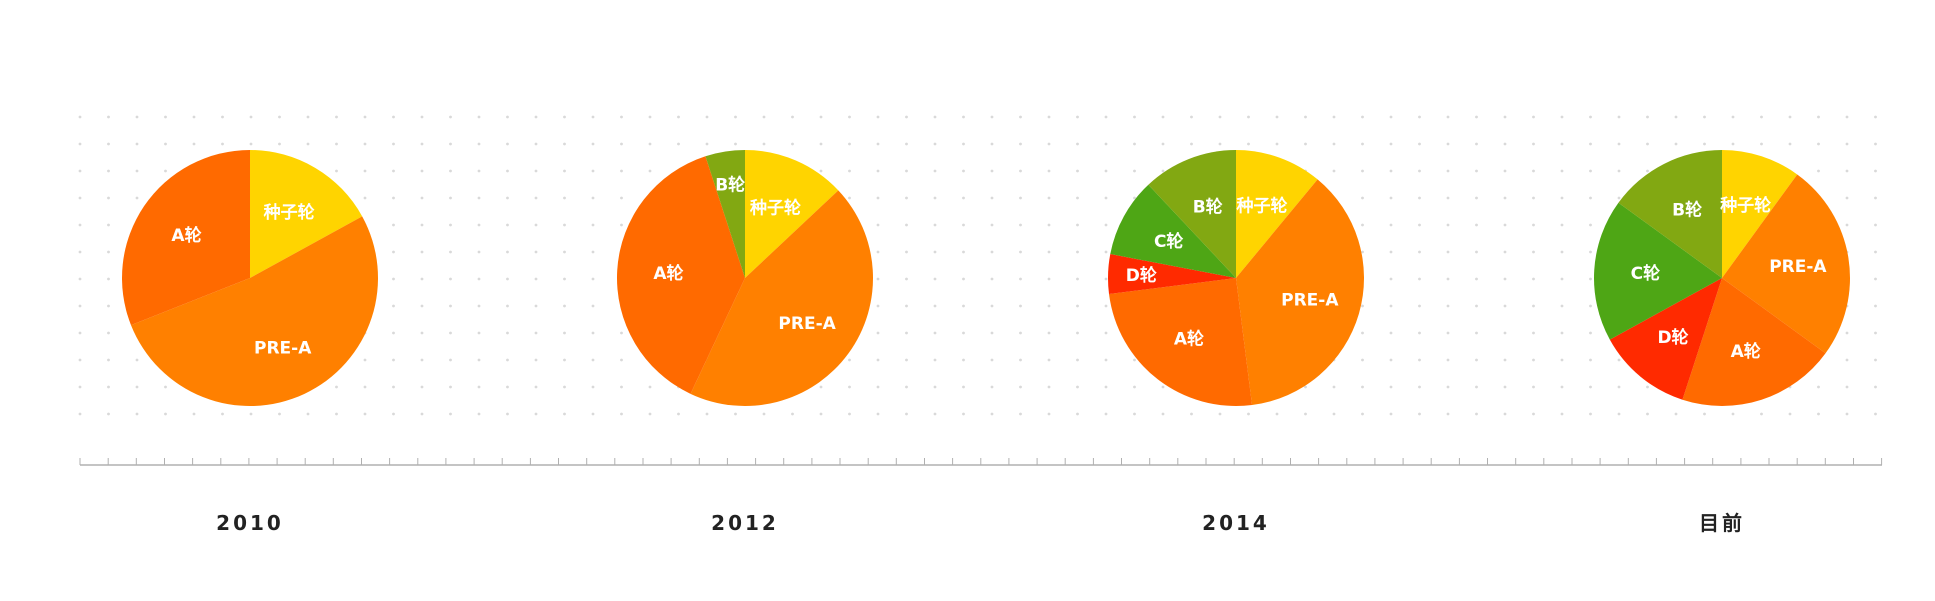 The height and width of the screenshot is (601, 1935). Describe the element at coordinates (730, 184) in the screenshot. I see `slice-label: B轮` at that location.